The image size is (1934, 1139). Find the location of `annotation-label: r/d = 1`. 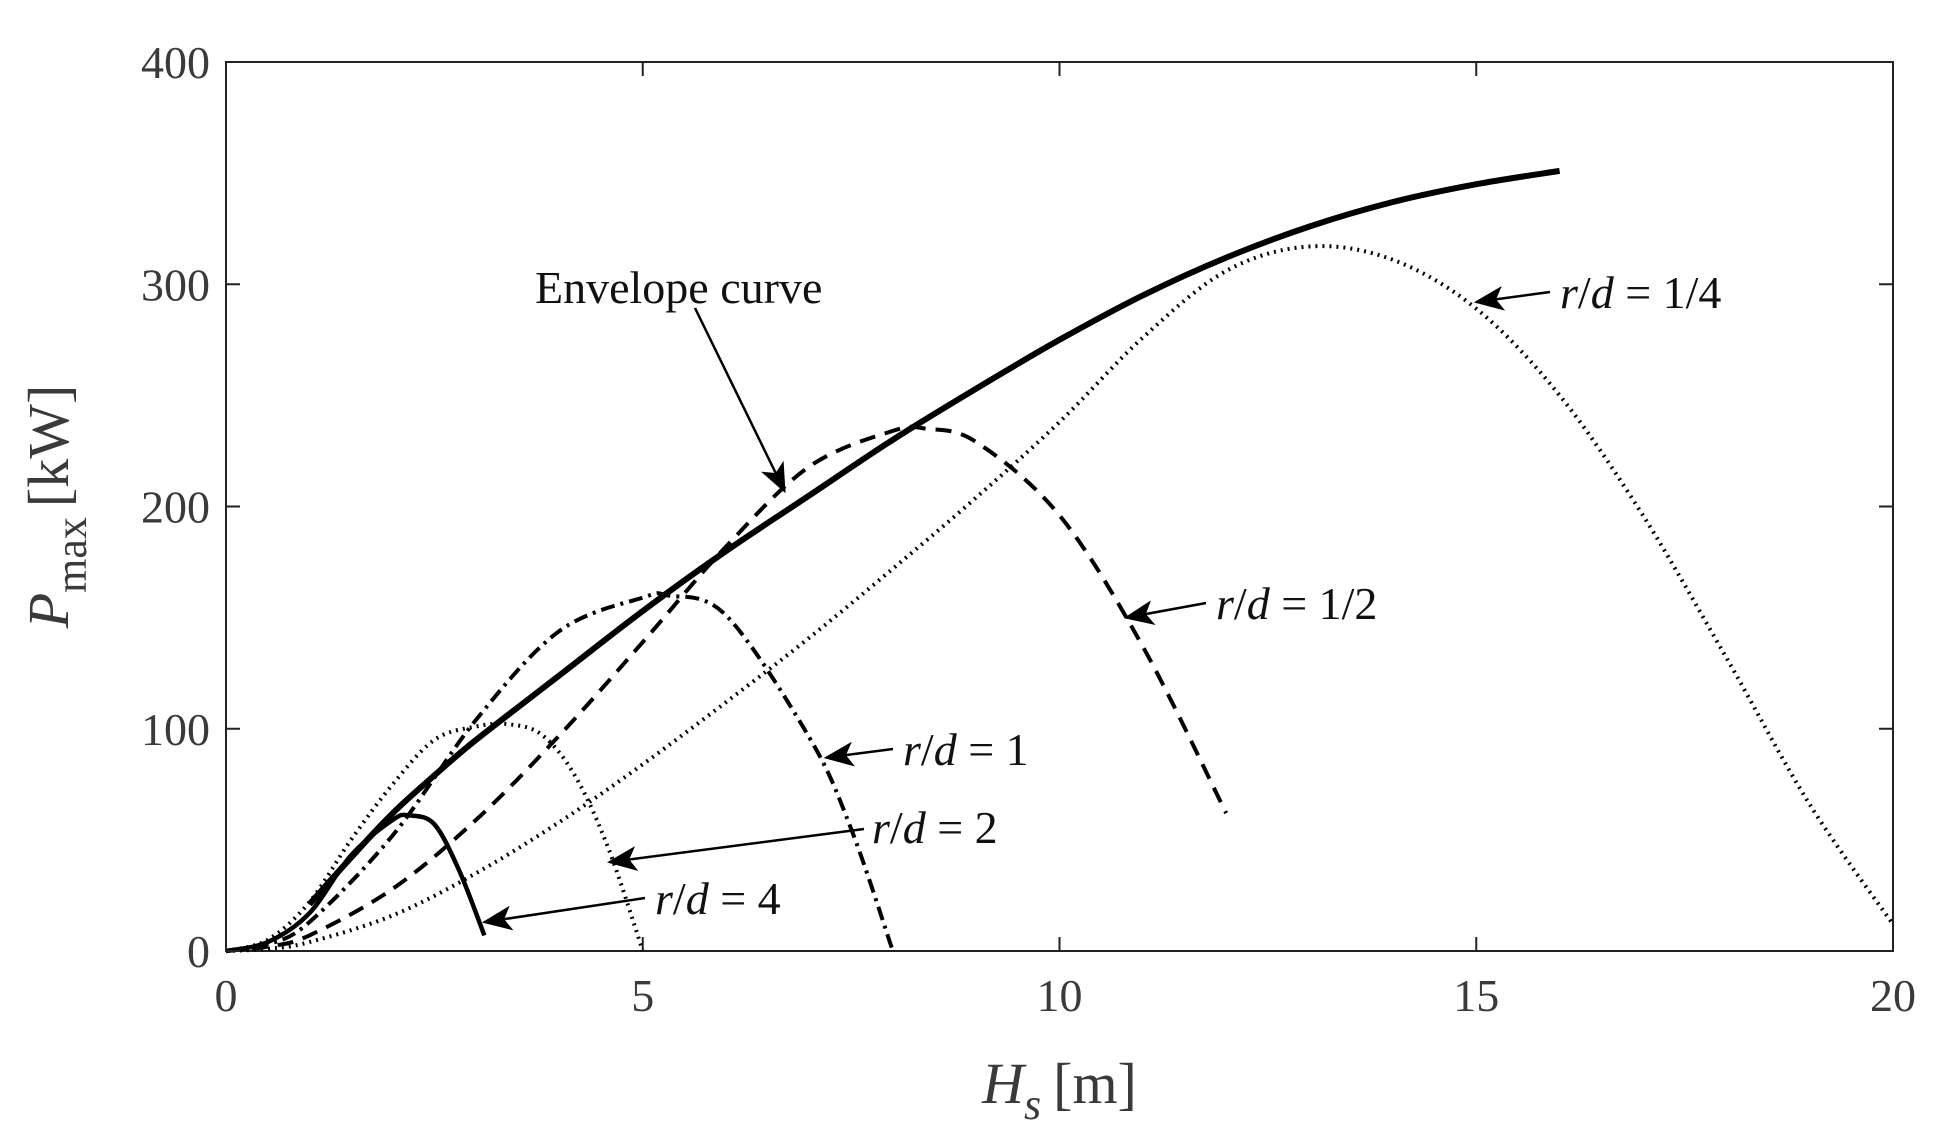

annotation-label: r/d = 1 is located at coordinates (966, 749).